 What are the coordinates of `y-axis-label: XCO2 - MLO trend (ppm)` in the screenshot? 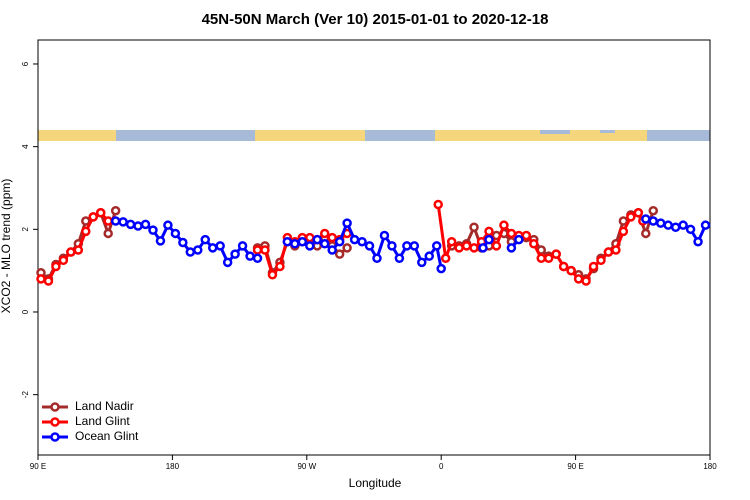 It's located at (6, 246).